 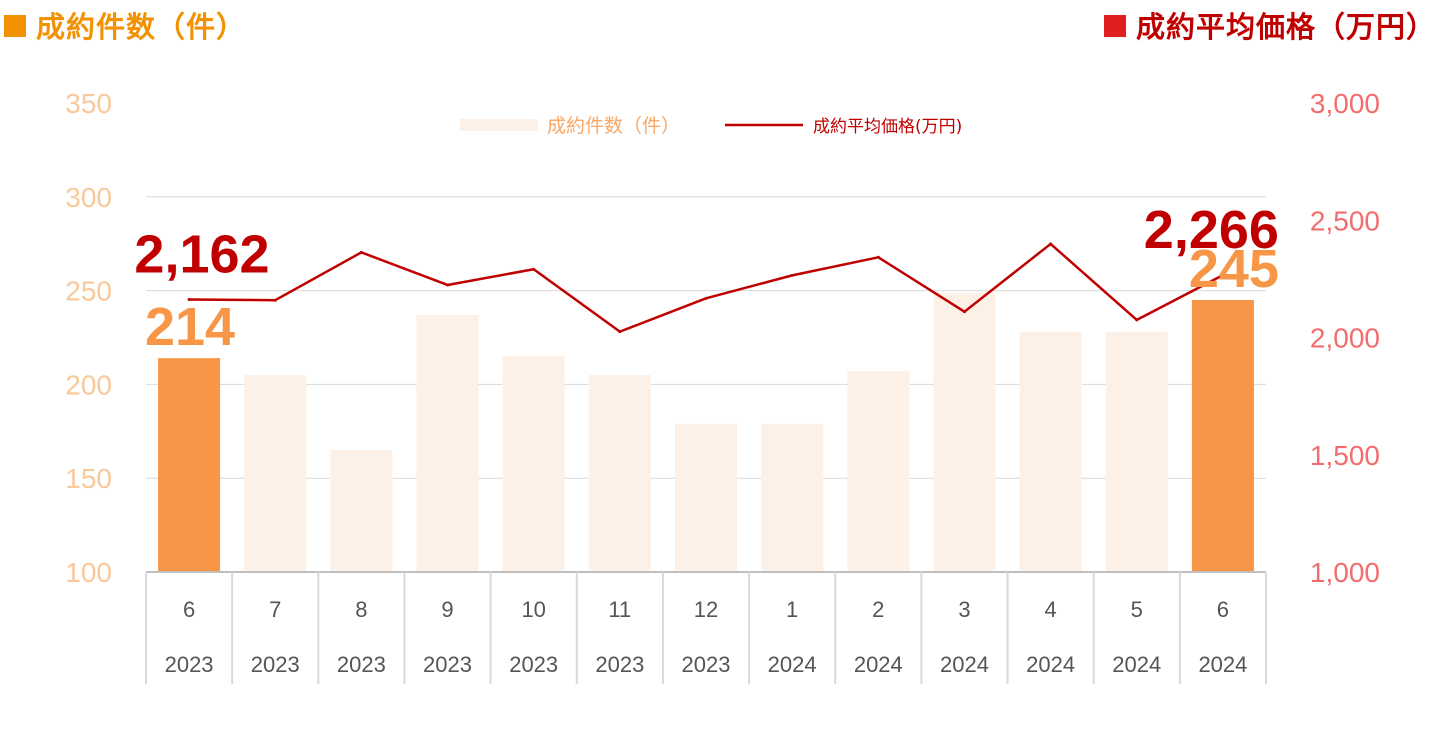 I want to click on right-axis-header: 成約平均価格（万円）, so click(x=1269, y=25).